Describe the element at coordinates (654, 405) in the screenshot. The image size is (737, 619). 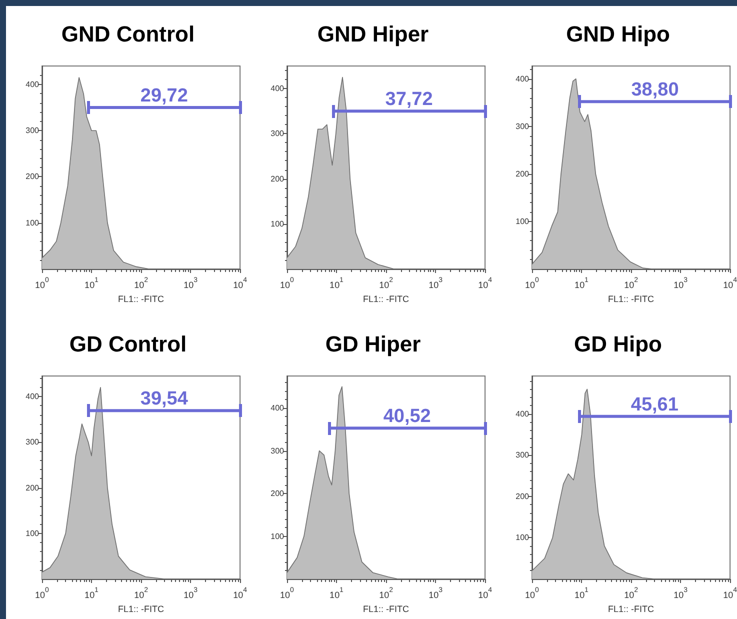
I see `series-label: 45,61` at that location.